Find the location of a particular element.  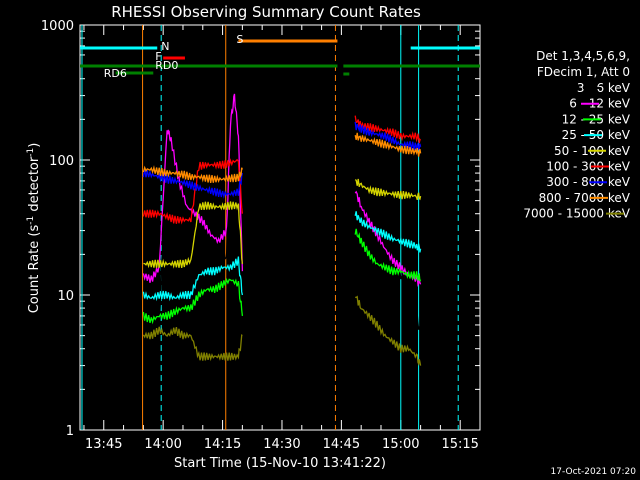

x-tick-label: 15:15 is located at coordinates (459, 444).